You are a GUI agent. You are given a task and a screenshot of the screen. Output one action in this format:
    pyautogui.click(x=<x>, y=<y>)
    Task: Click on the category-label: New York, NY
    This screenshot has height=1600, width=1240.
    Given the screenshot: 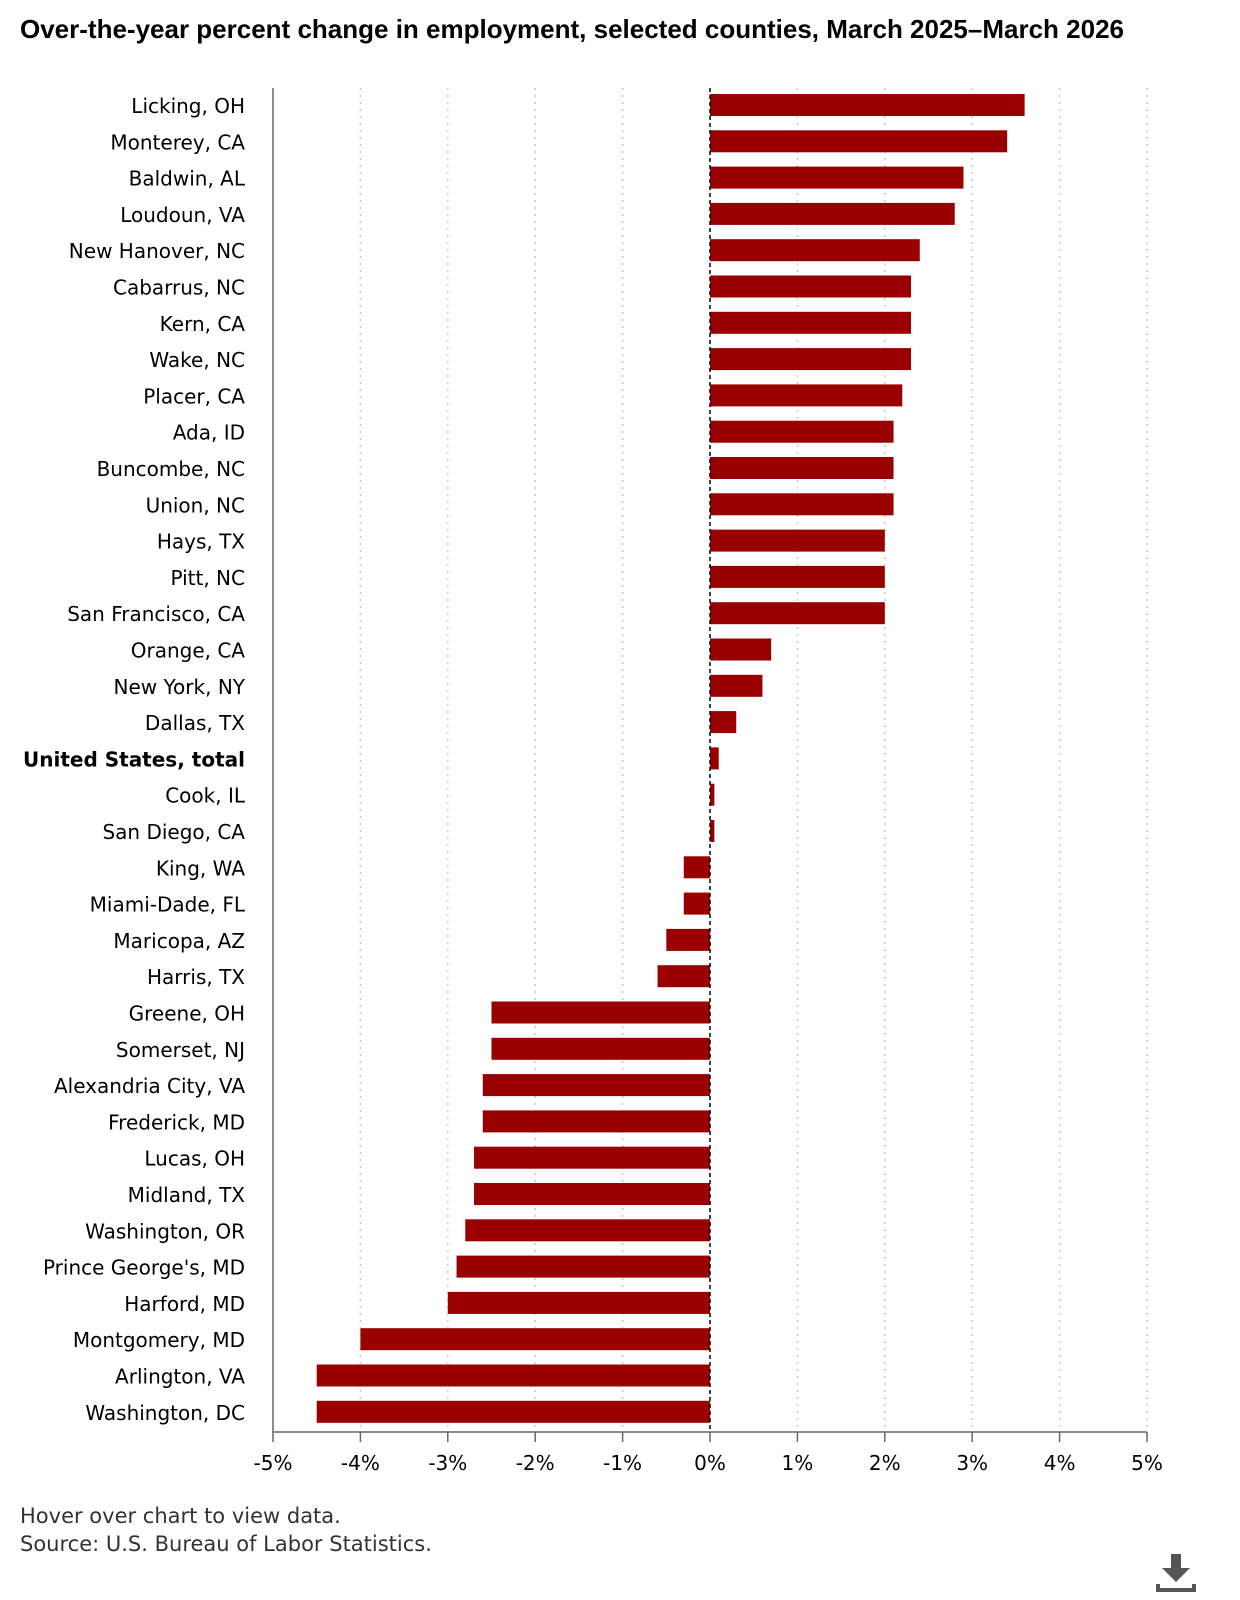 What is the action you would take?
    pyautogui.click(x=180, y=687)
    